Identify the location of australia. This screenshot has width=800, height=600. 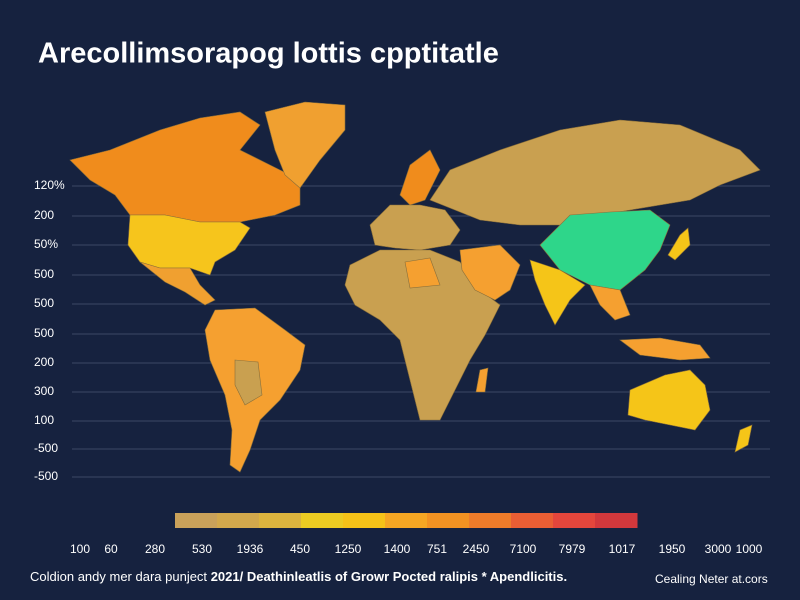
(669, 400).